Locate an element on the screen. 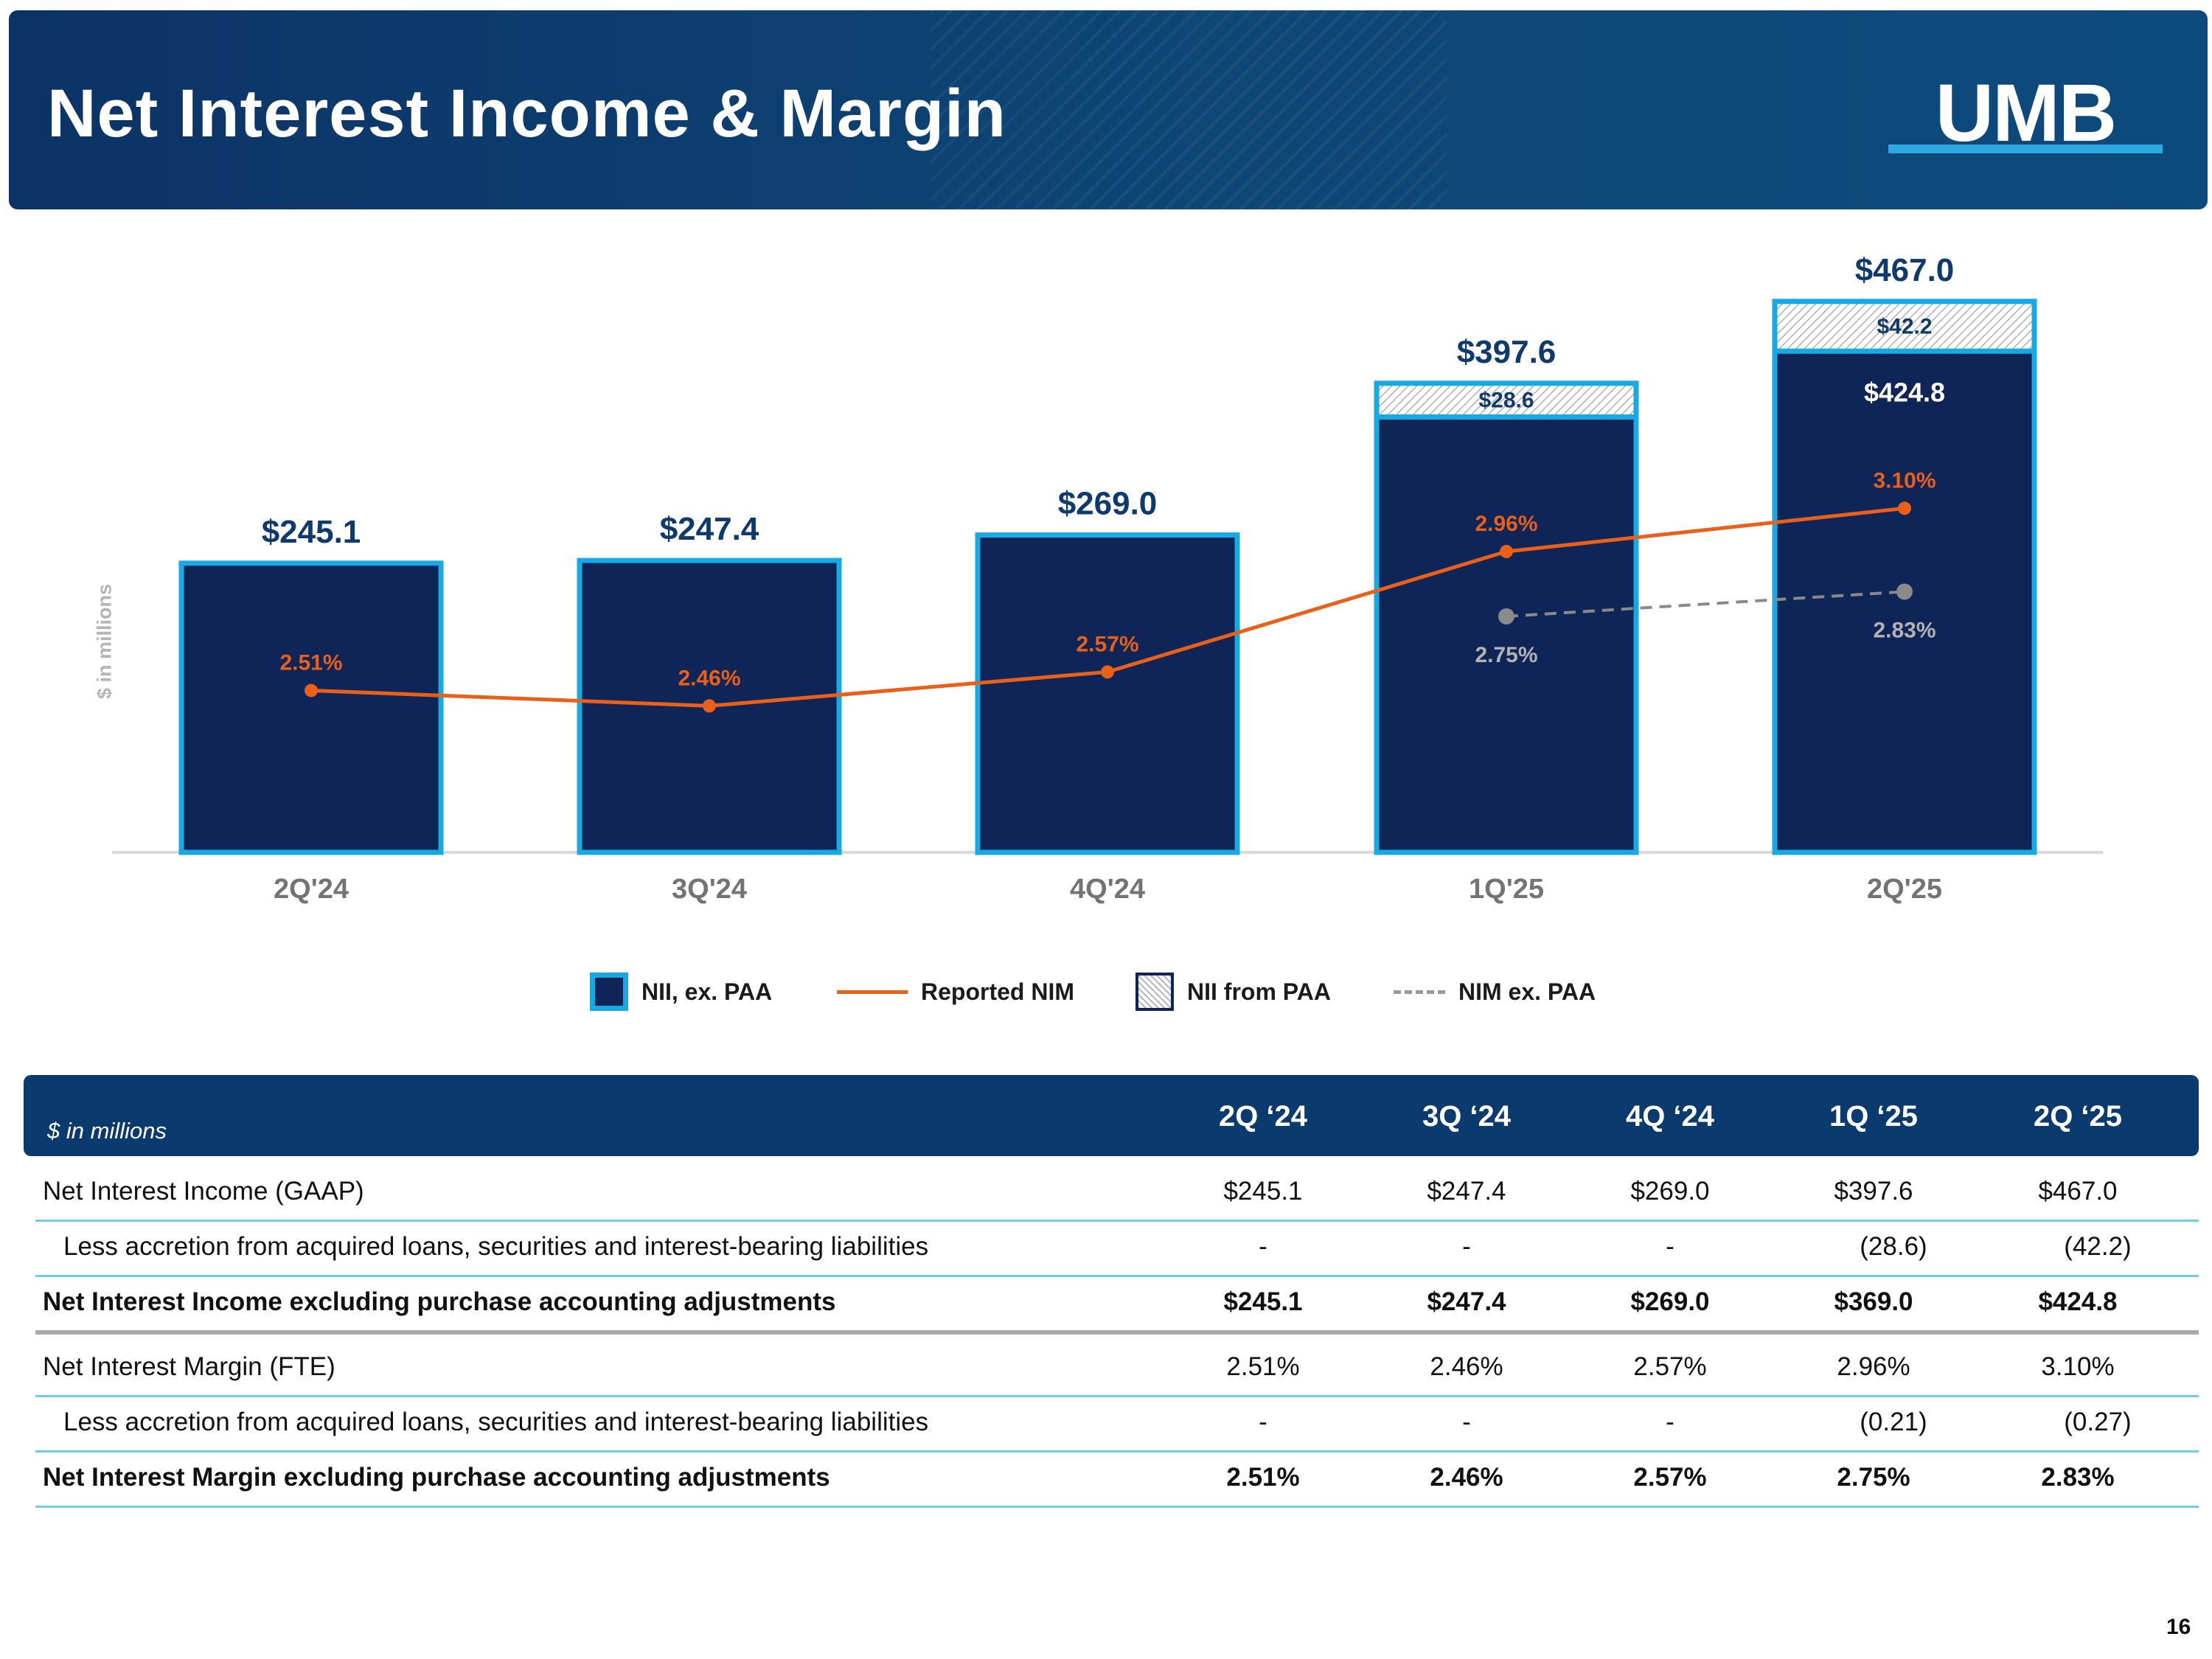  table-cell: 3.10% is located at coordinates (2078, 1366).